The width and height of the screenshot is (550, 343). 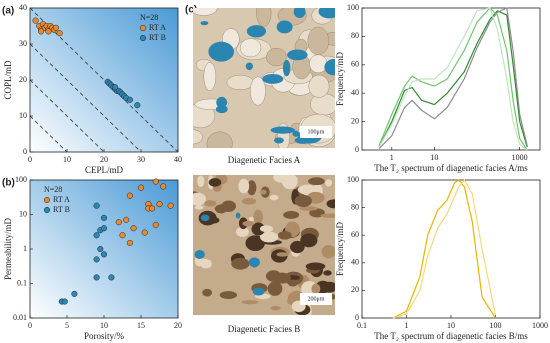 I want to click on y-tick-label: 0.01, so click(x=20, y=317).